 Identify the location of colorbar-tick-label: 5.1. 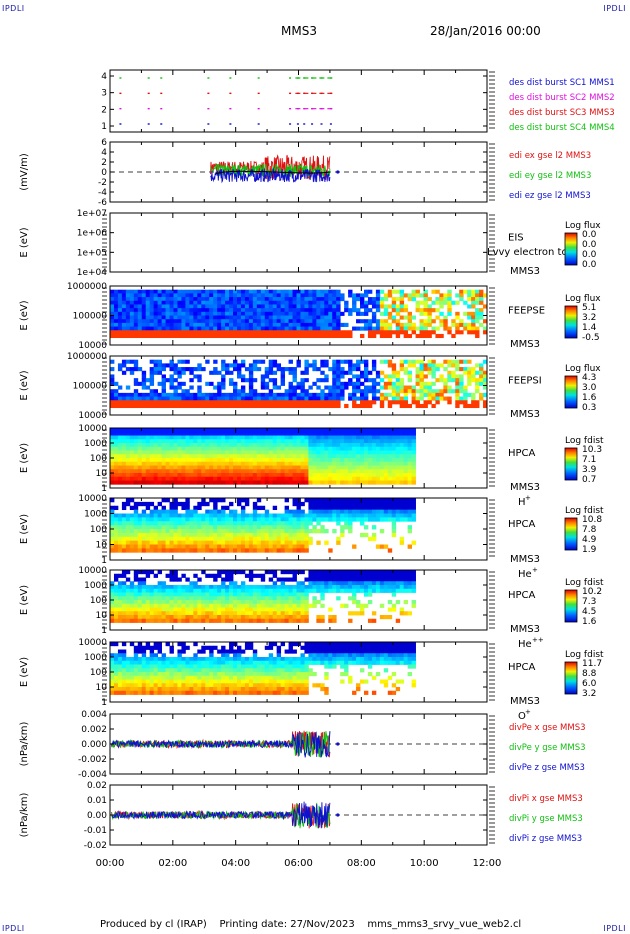
(589, 308).